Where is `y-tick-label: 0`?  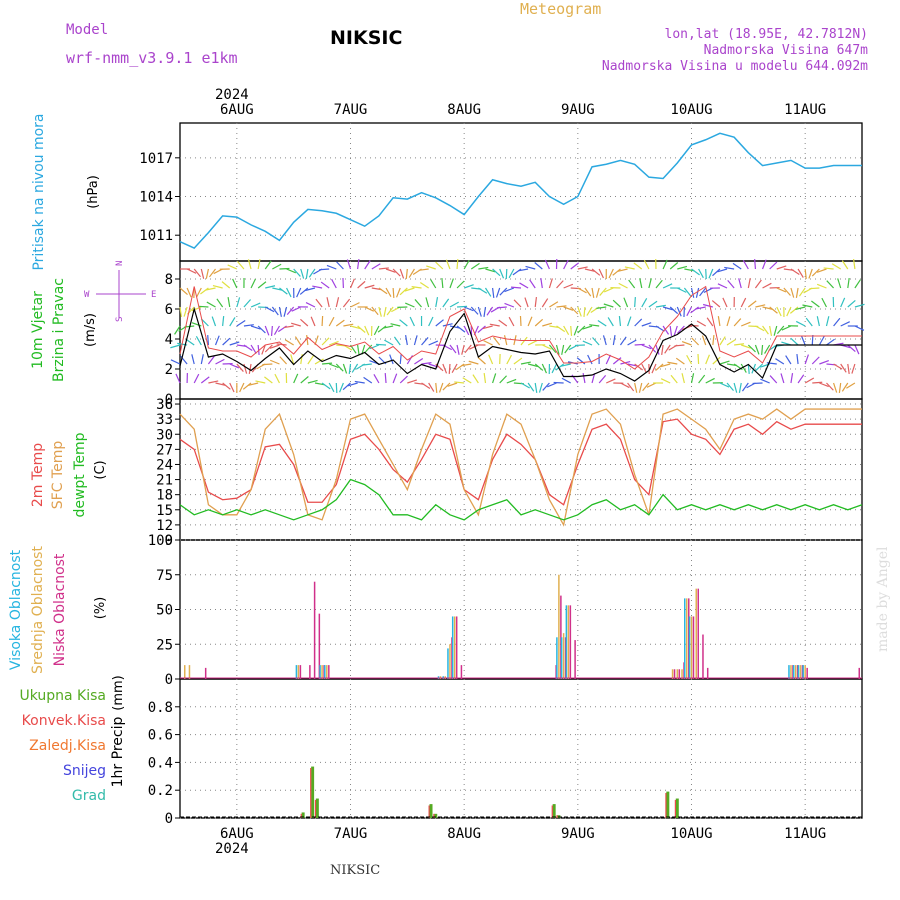 y-tick-label: 0 is located at coordinates (169, 400).